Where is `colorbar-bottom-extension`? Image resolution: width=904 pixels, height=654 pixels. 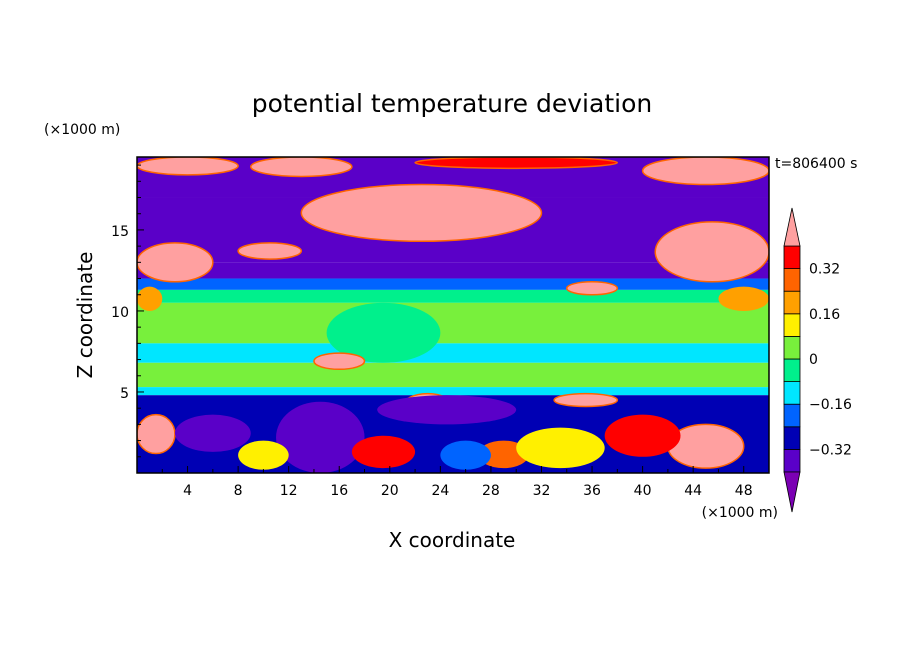 colorbar-bottom-extension is located at coordinates (792, 492).